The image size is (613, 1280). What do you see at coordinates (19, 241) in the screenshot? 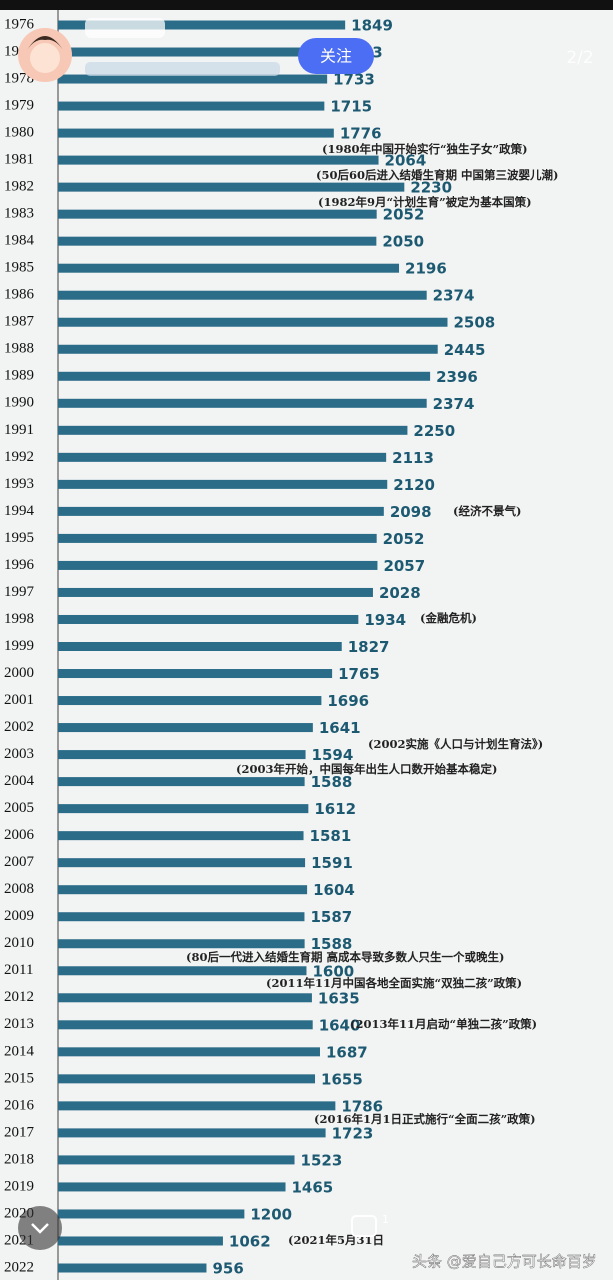
I see `year-label: 1984` at bounding box center [19, 241].